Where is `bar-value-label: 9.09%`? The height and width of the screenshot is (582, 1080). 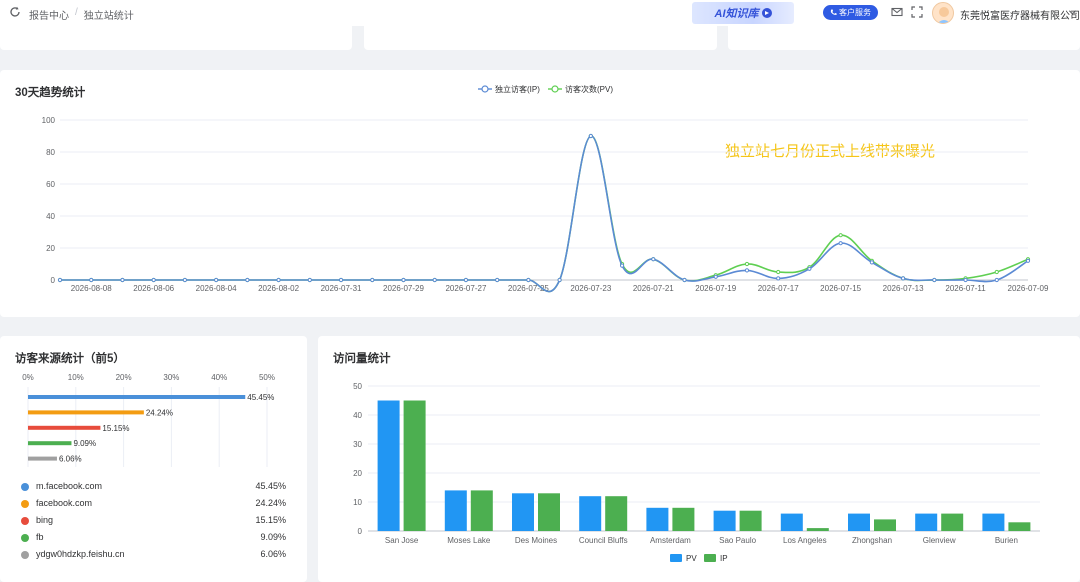 bar-value-label: 9.09% is located at coordinates (84, 443).